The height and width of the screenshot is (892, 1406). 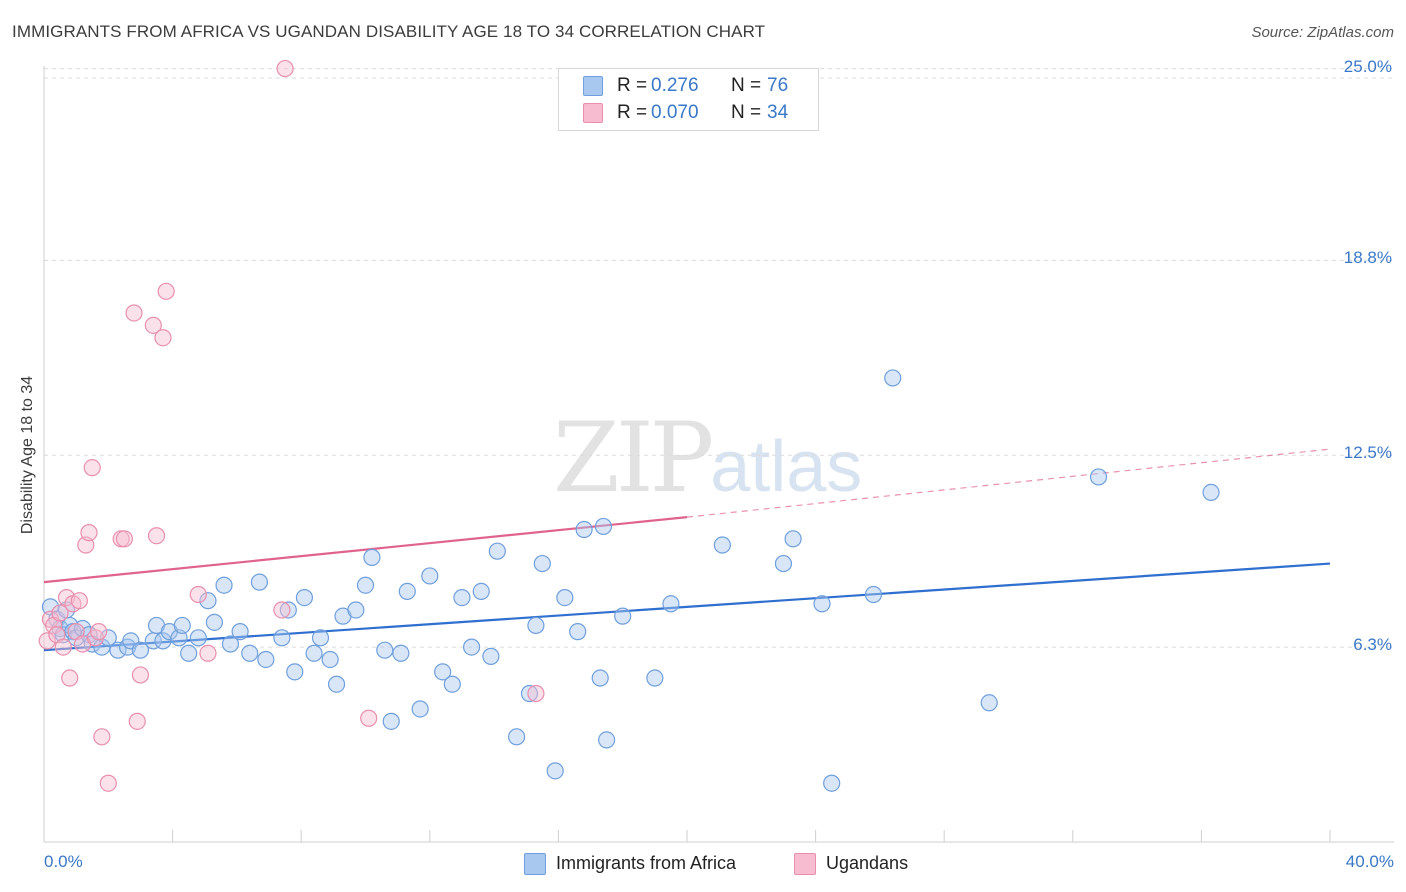 I want to click on y-tick-label: 25.0%, so click(x=1367, y=66).